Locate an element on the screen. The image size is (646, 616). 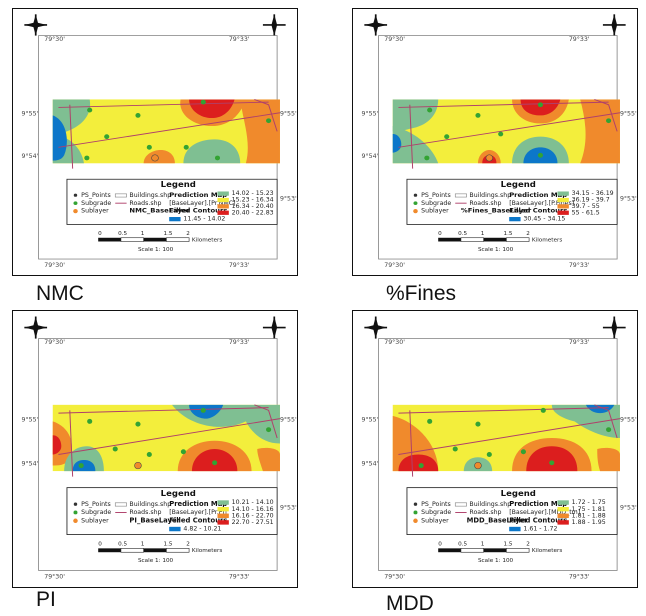
legend-range-3: 14.10 - 16.16 is located at coordinates (253, 509).